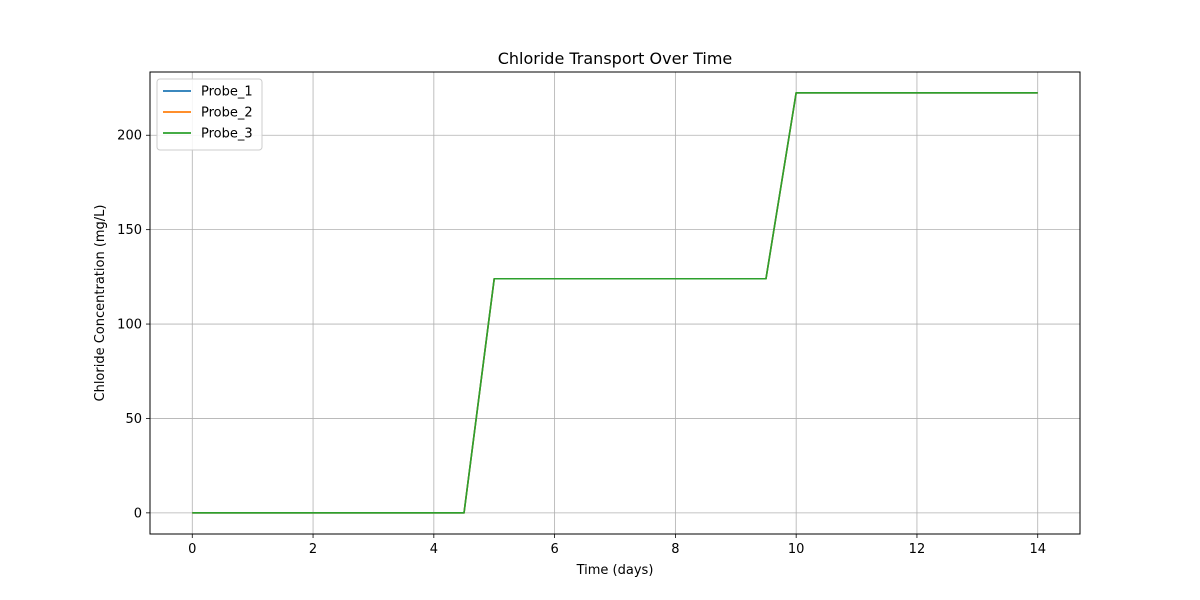 The height and width of the screenshot is (600, 1200). Describe the element at coordinates (129, 230) in the screenshot. I see `y-tick-label: 150` at that location.